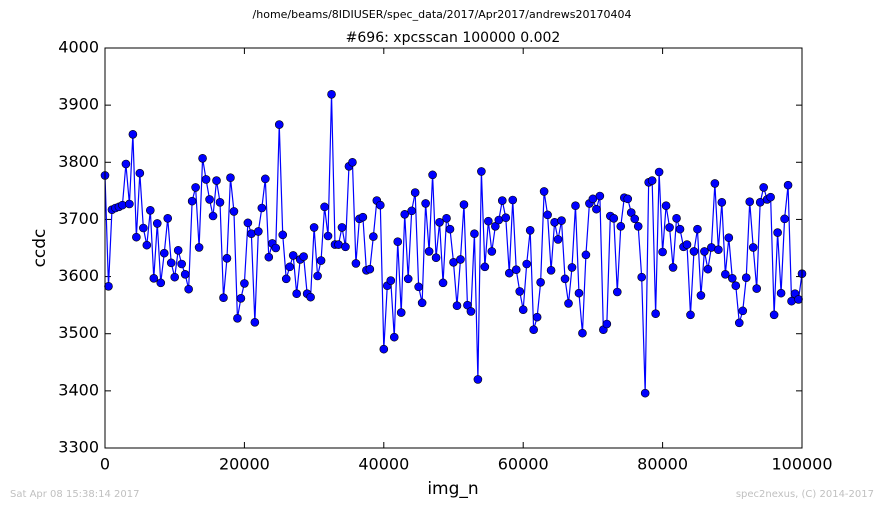 The image size is (884, 509). What do you see at coordinates (244, 464) in the screenshot?
I see `x-tick-label: 20000` at bounding box center [244, 464].